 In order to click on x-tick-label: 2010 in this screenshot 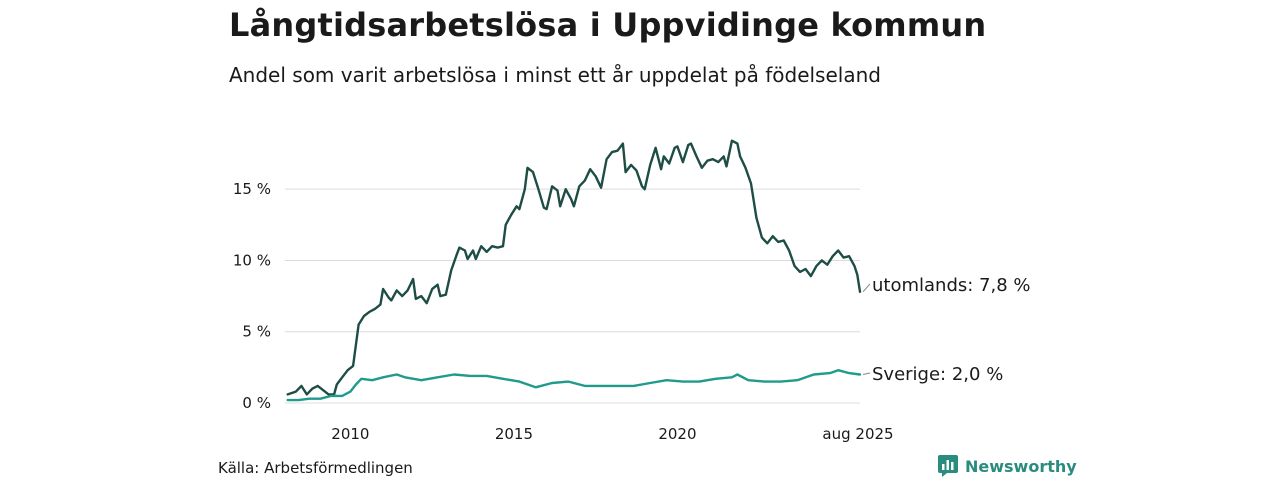, I will do `click(350, 434)`.